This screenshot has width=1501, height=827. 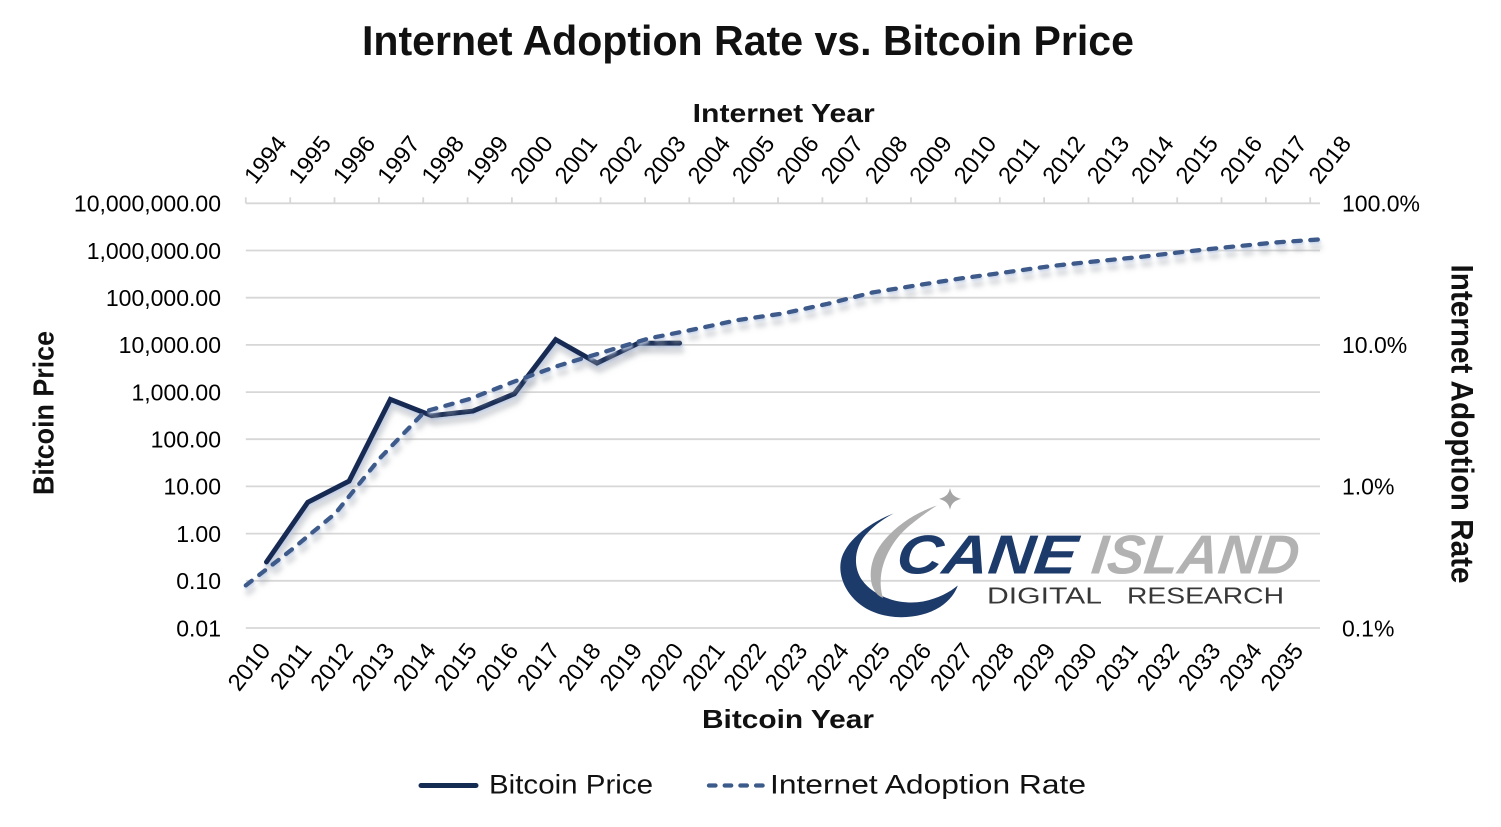 I want to click on svg-text: 10,000,000.00, so click(x=147, y=204).